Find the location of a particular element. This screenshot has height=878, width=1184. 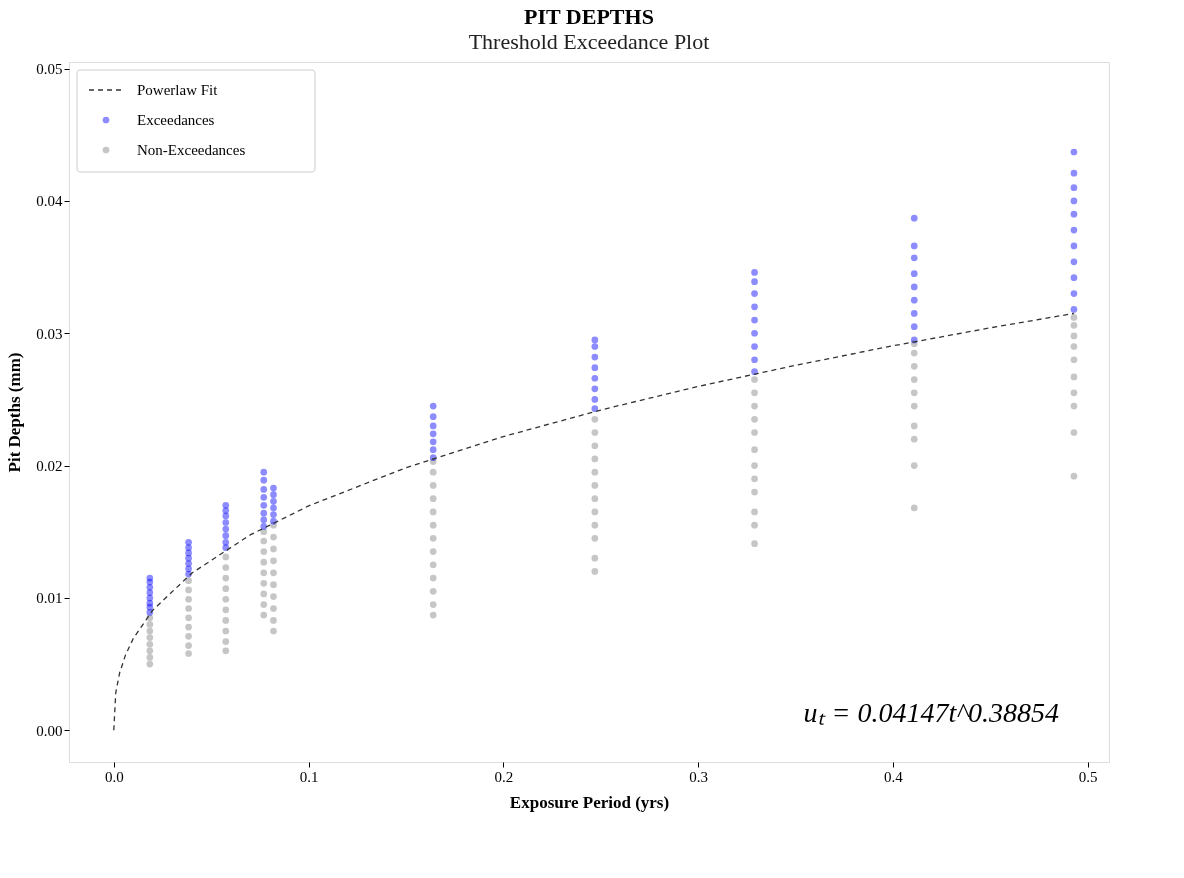

chart-subtitle: Threshold Exceedance Plot is located at coordinates (589, 41).